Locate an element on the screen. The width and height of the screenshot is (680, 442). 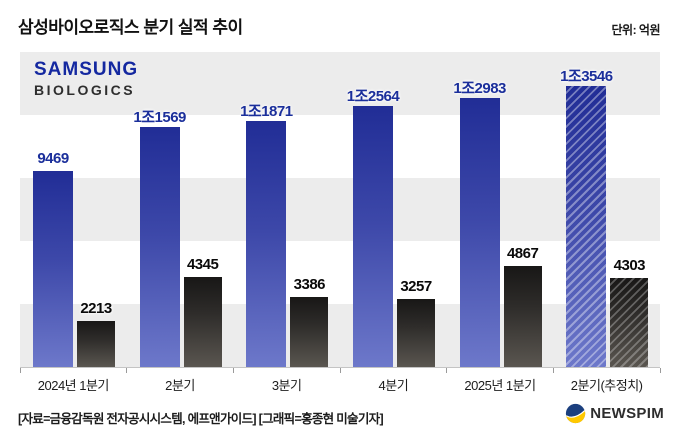
newspim-logo: NEWSPIM is located at coordinates (614, 413).